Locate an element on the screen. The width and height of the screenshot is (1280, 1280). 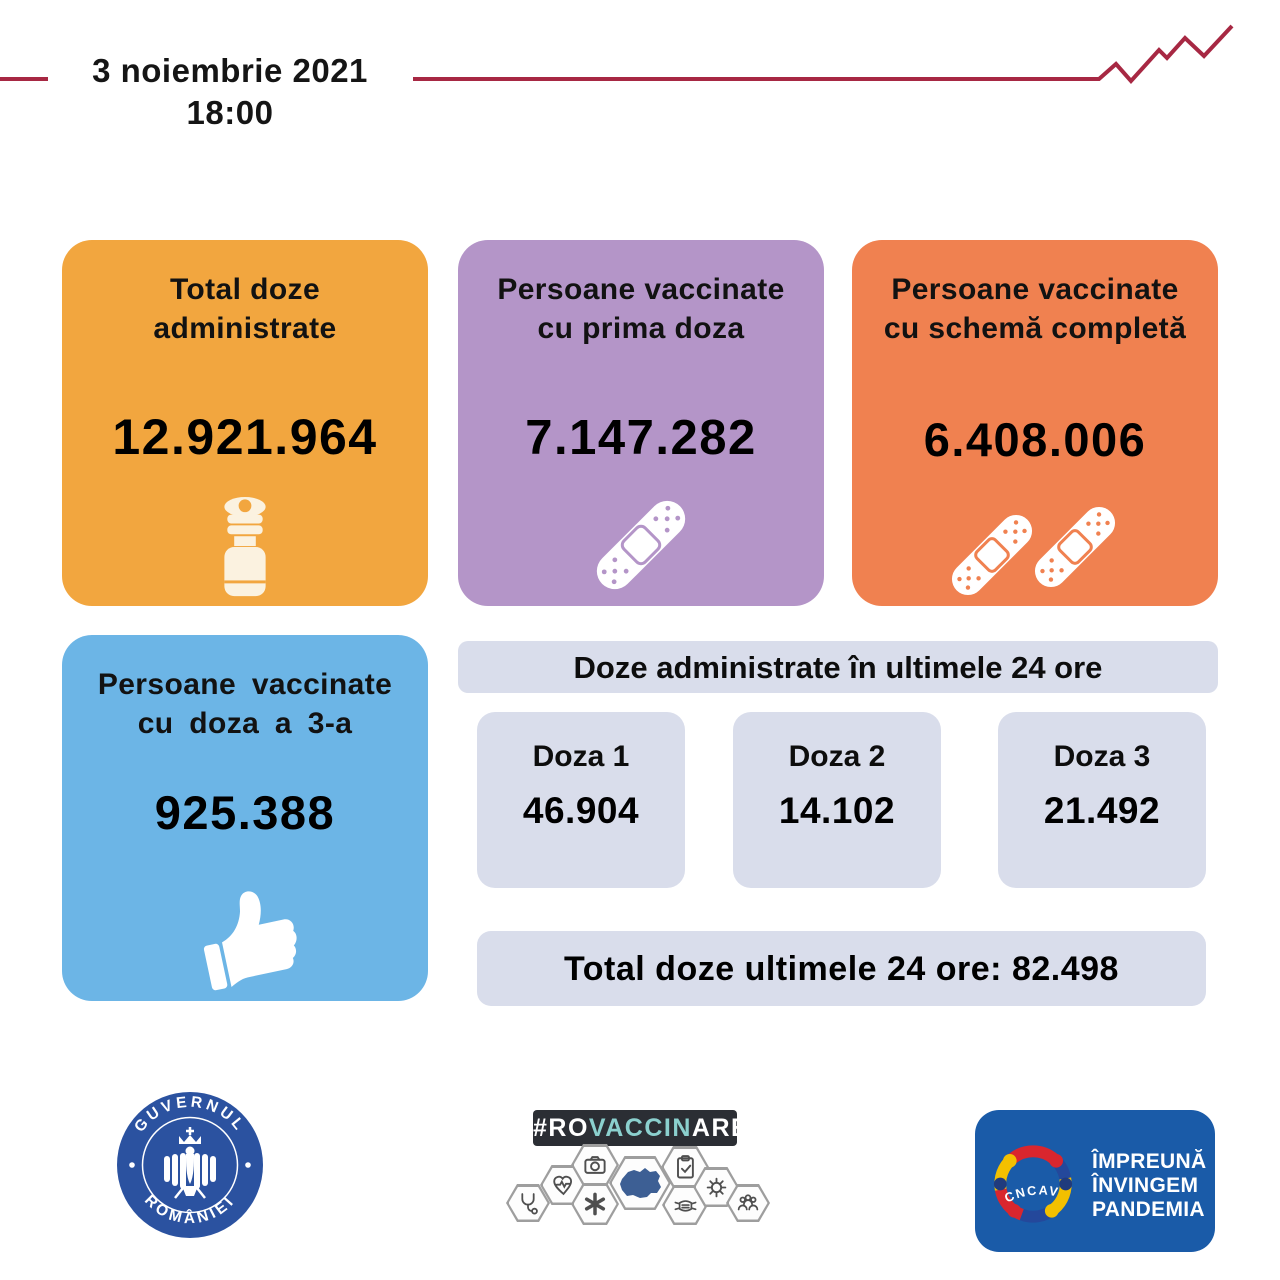
last24-header: Doze administrate în ultimele 24 ore is located at coordinates (838, 667).